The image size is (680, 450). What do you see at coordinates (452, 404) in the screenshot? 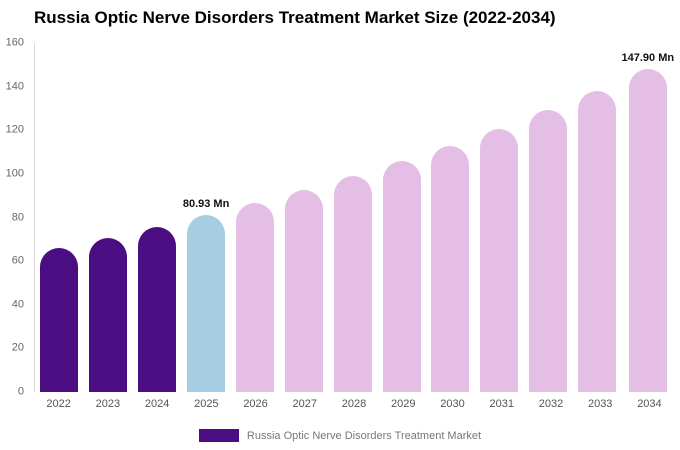
I see `x-tick-label: 2030` at bounding box center [452, 404].